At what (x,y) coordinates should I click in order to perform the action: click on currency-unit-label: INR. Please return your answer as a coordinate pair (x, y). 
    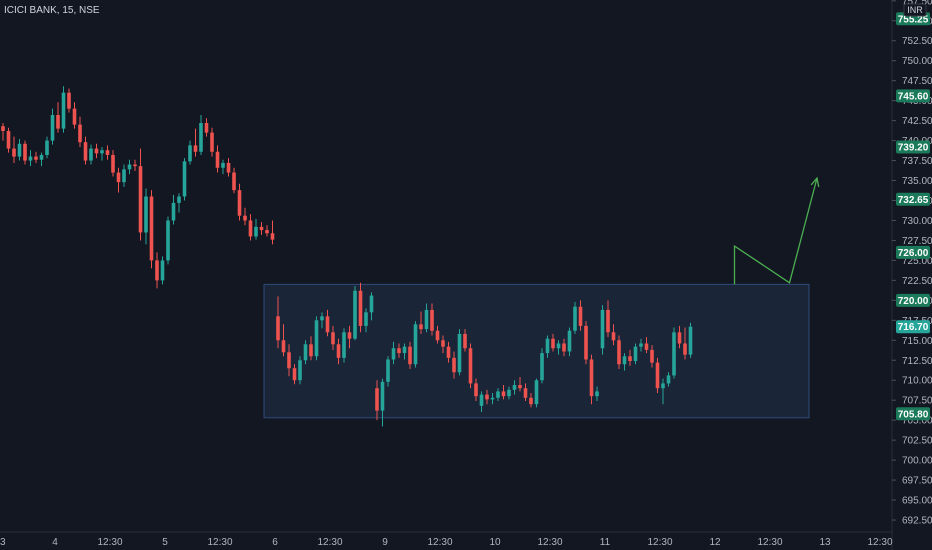
    Looking at the image, I should click on (915, 10).